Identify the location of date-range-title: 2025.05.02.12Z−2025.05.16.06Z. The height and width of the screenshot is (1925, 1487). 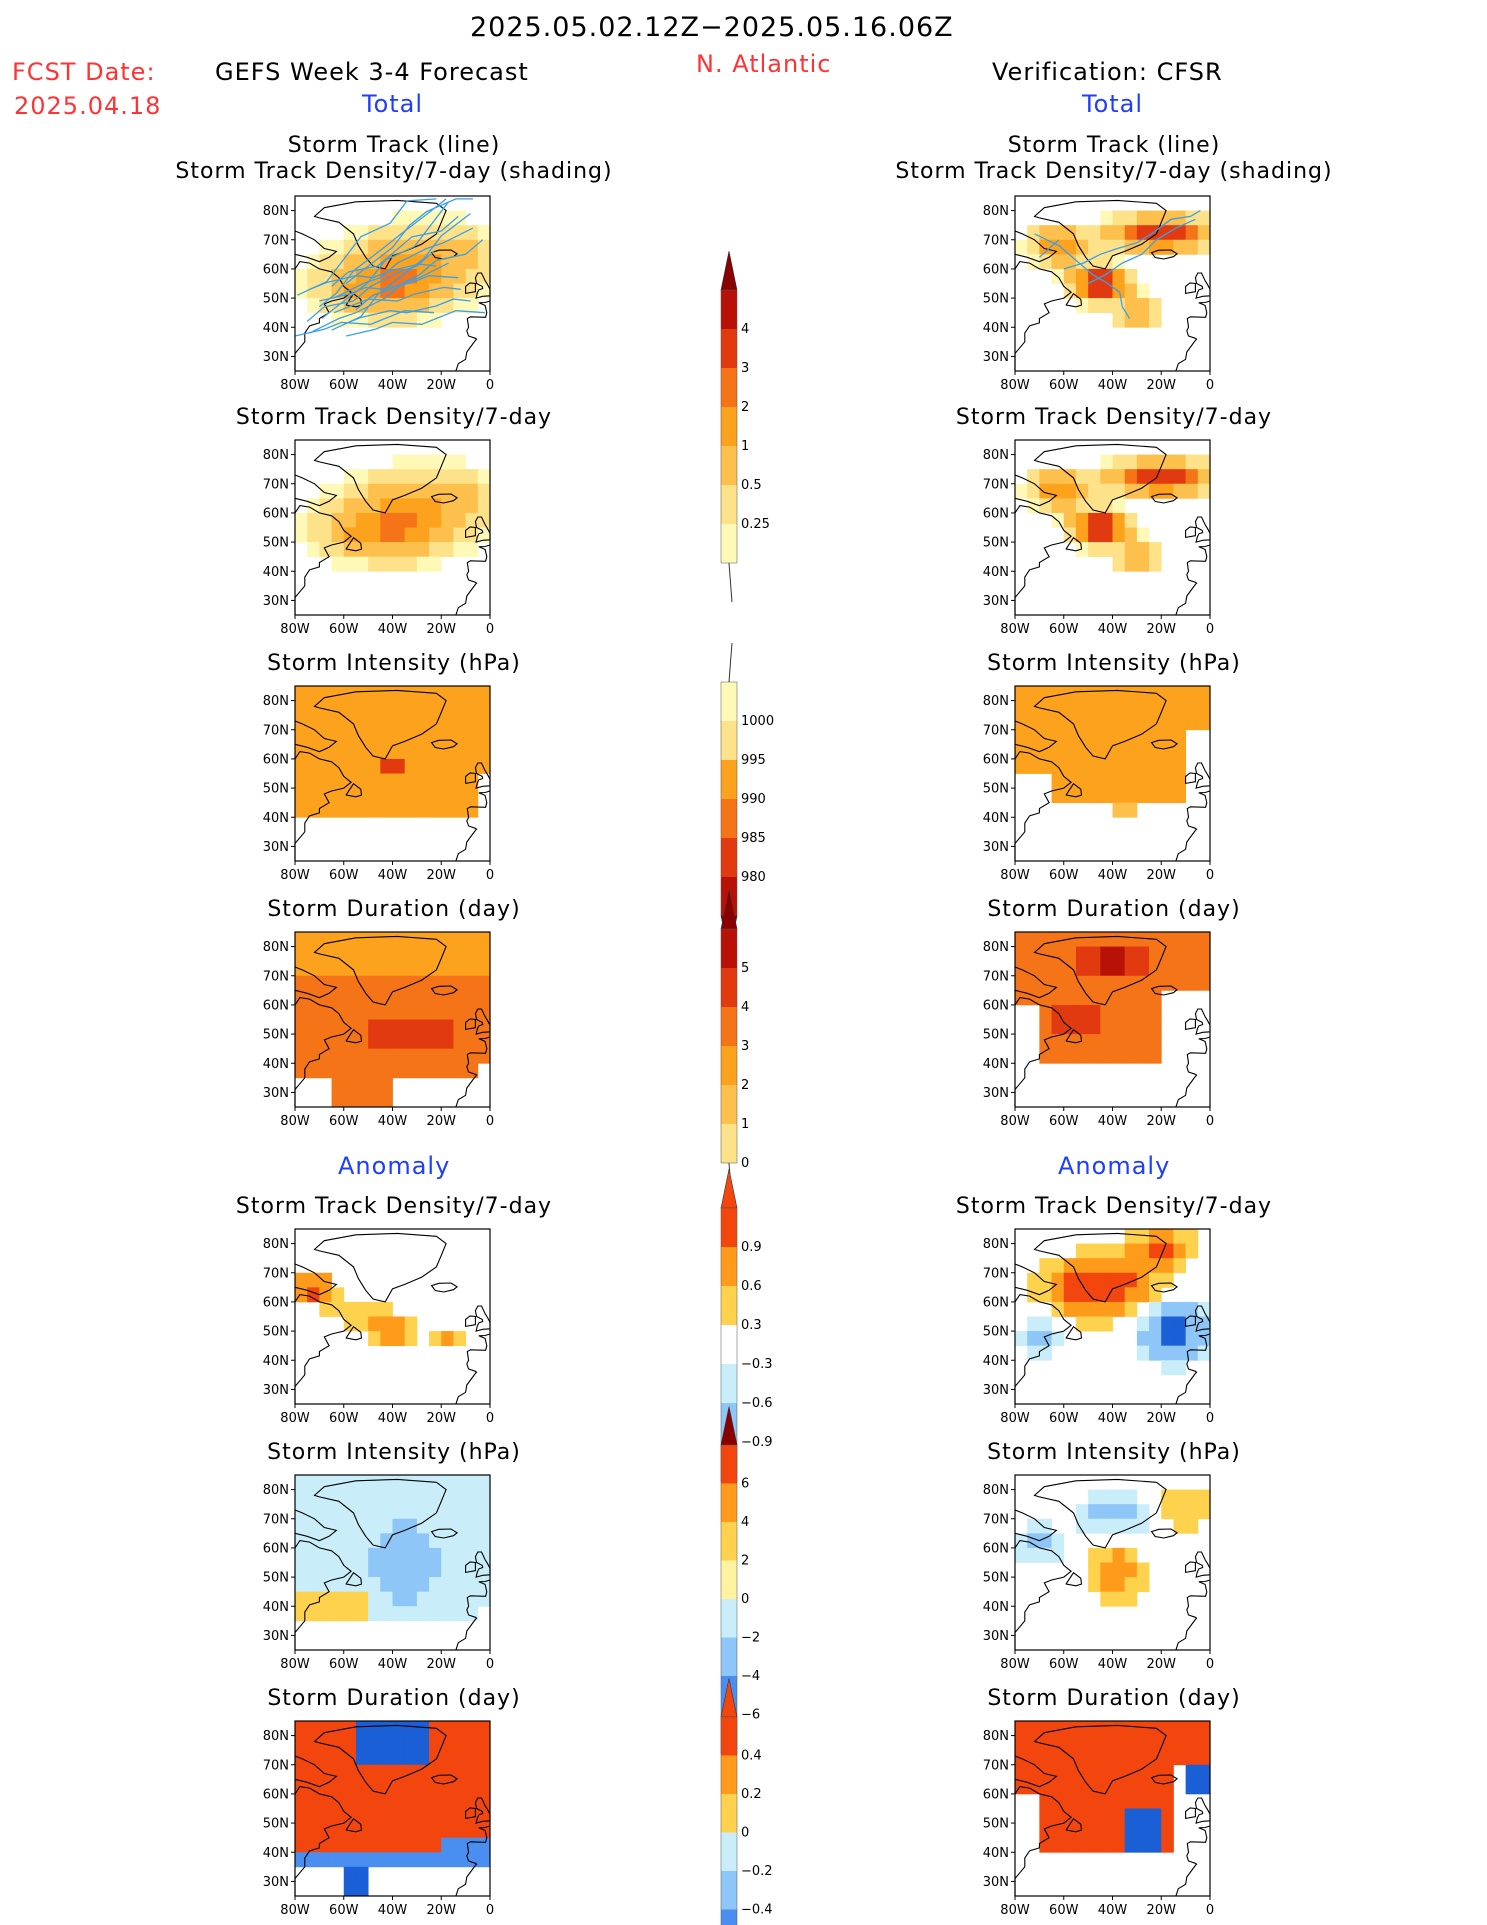
(712, 27).